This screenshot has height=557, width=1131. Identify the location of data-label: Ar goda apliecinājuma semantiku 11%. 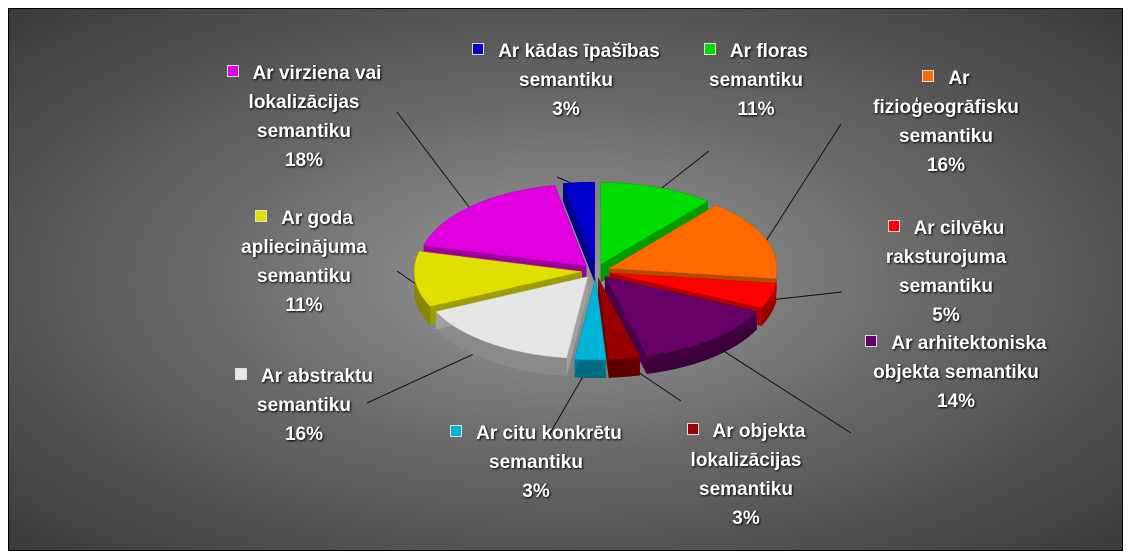
(304, 262).